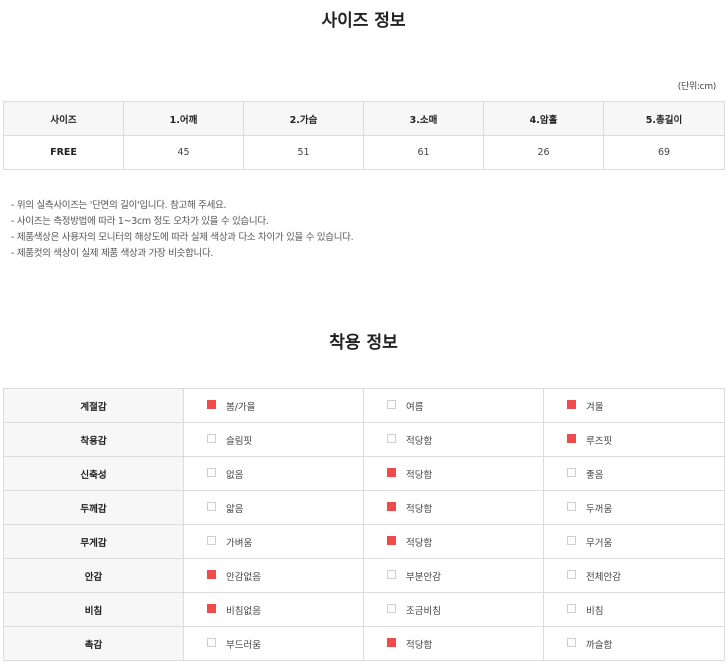 Image resolution: width=727 pixels, height=666 pixels. Describe the element at coordinates (599, 441) in the screenshot. I see `fit-option-label: 루즈핏` at that location.